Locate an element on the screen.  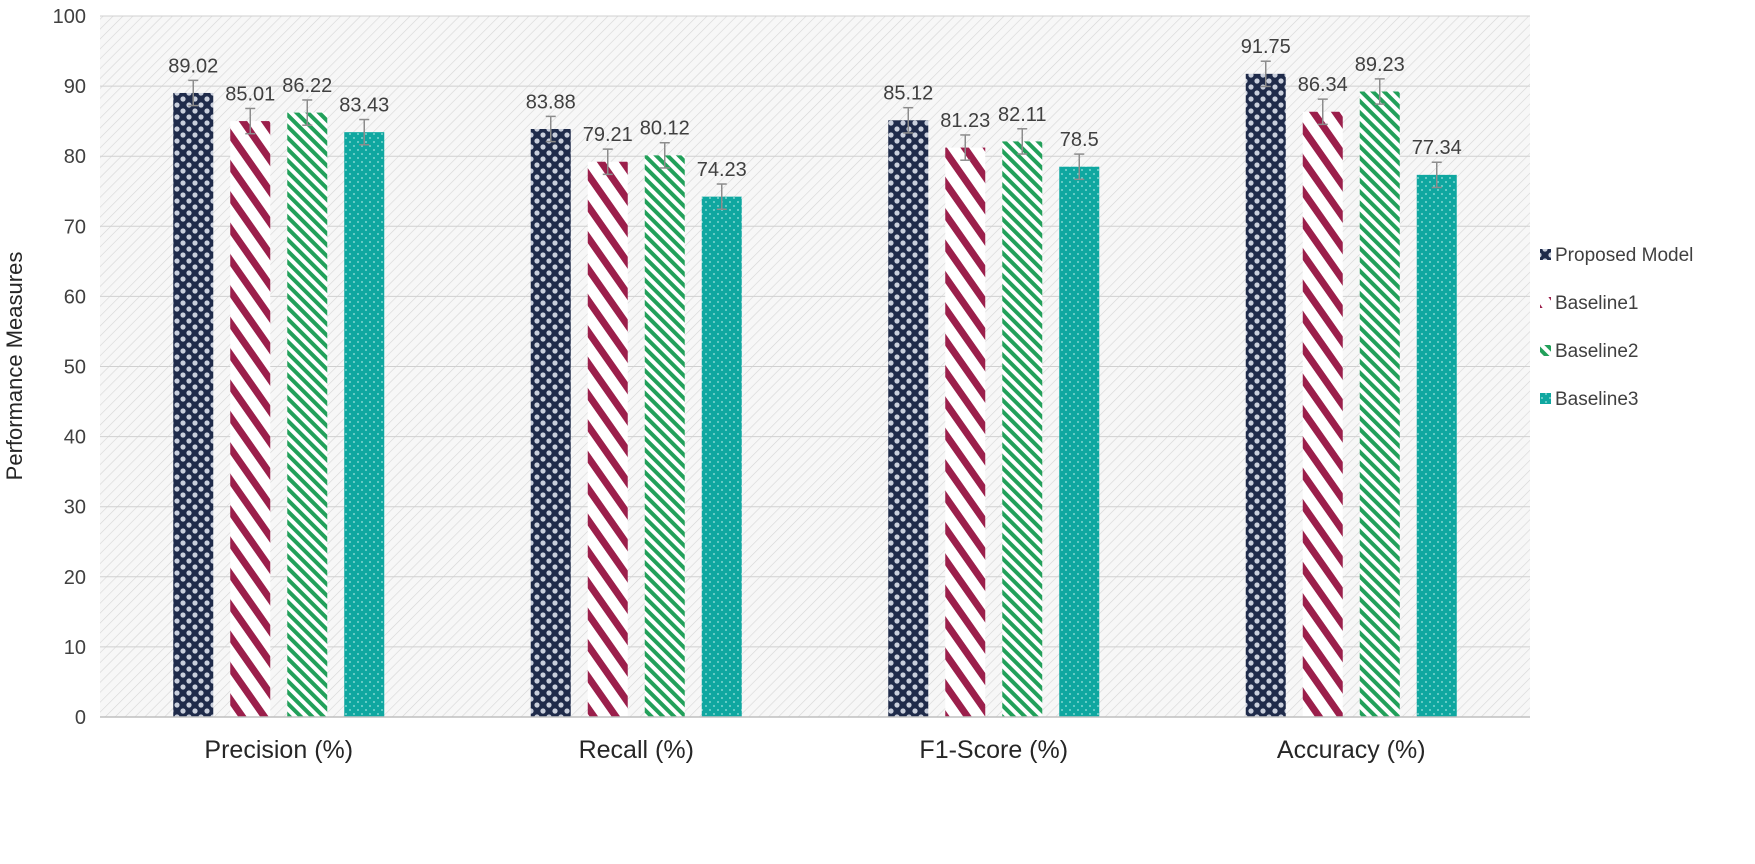
data-label-baseline2-precision: 86.22 is located at coordinates (307, 86).